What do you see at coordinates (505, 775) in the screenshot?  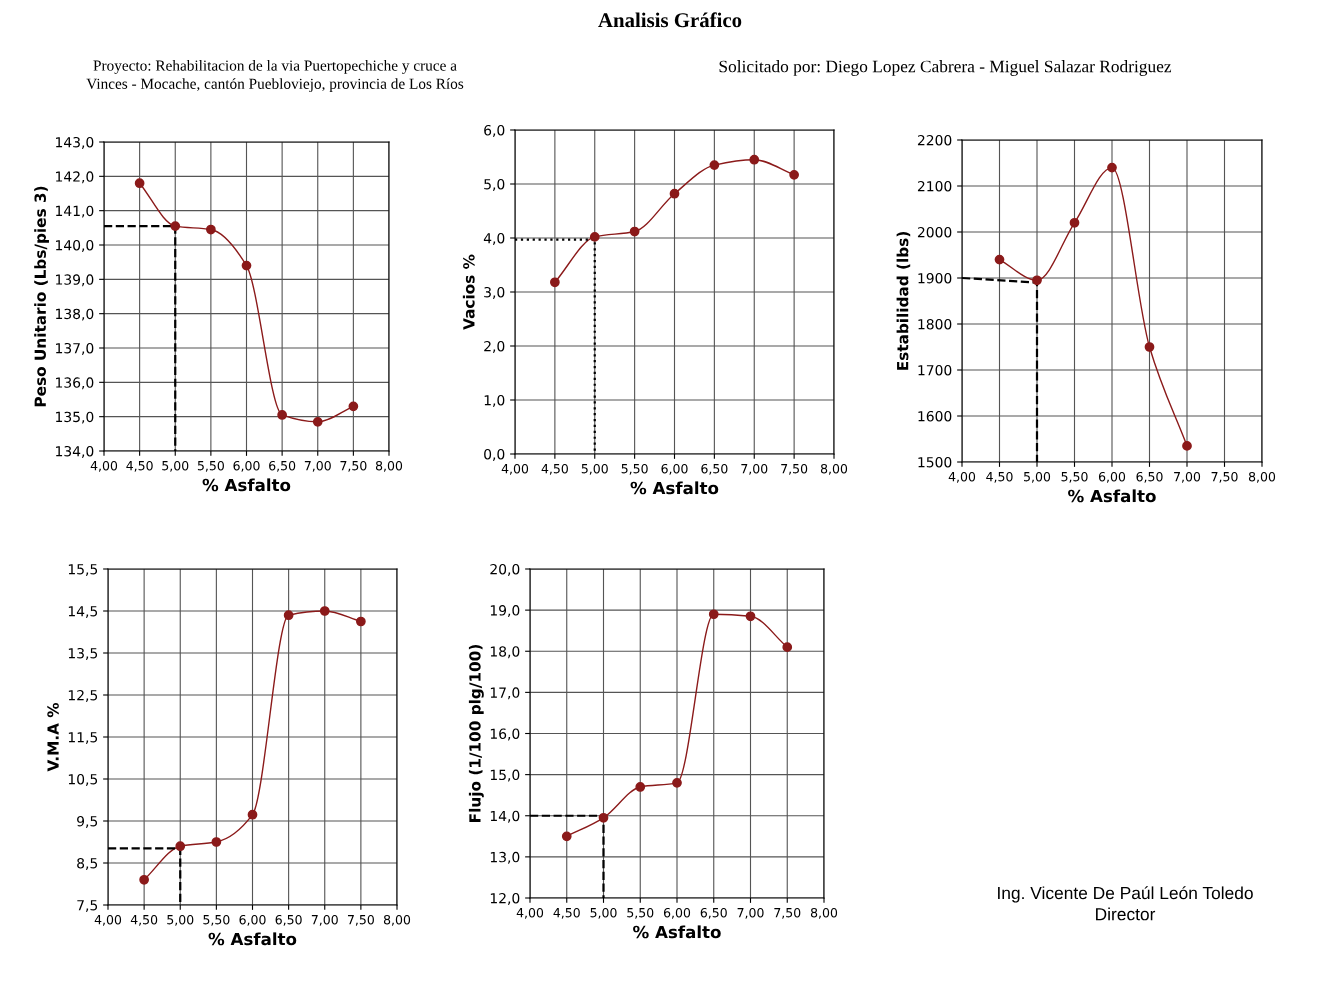 I see `y-tick-label: 15,0` at bounding box center [505, 775].